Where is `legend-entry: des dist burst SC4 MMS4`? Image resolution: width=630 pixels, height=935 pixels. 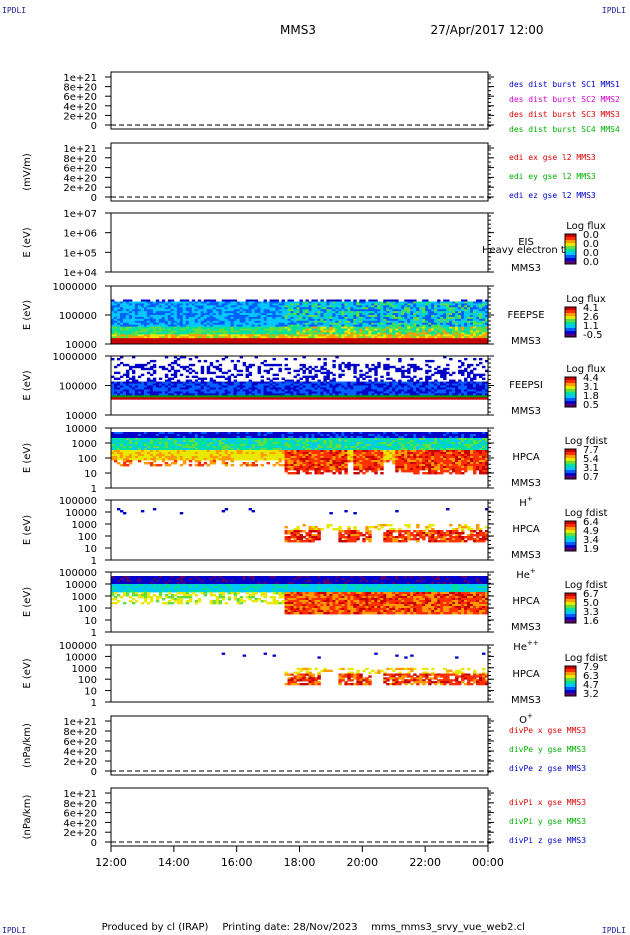
legend-entry: des dist burst SC4 MMS4 is located at coordinates (564, 129).